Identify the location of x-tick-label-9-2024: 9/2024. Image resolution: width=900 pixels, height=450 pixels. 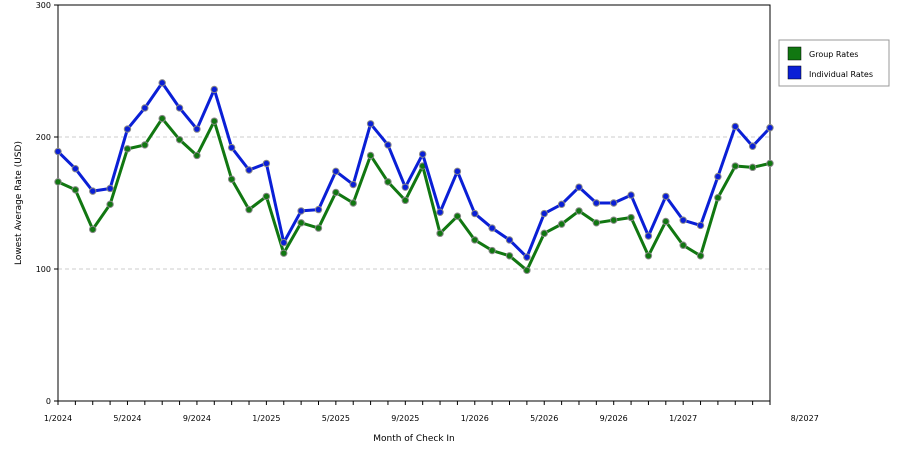
(197, 418).